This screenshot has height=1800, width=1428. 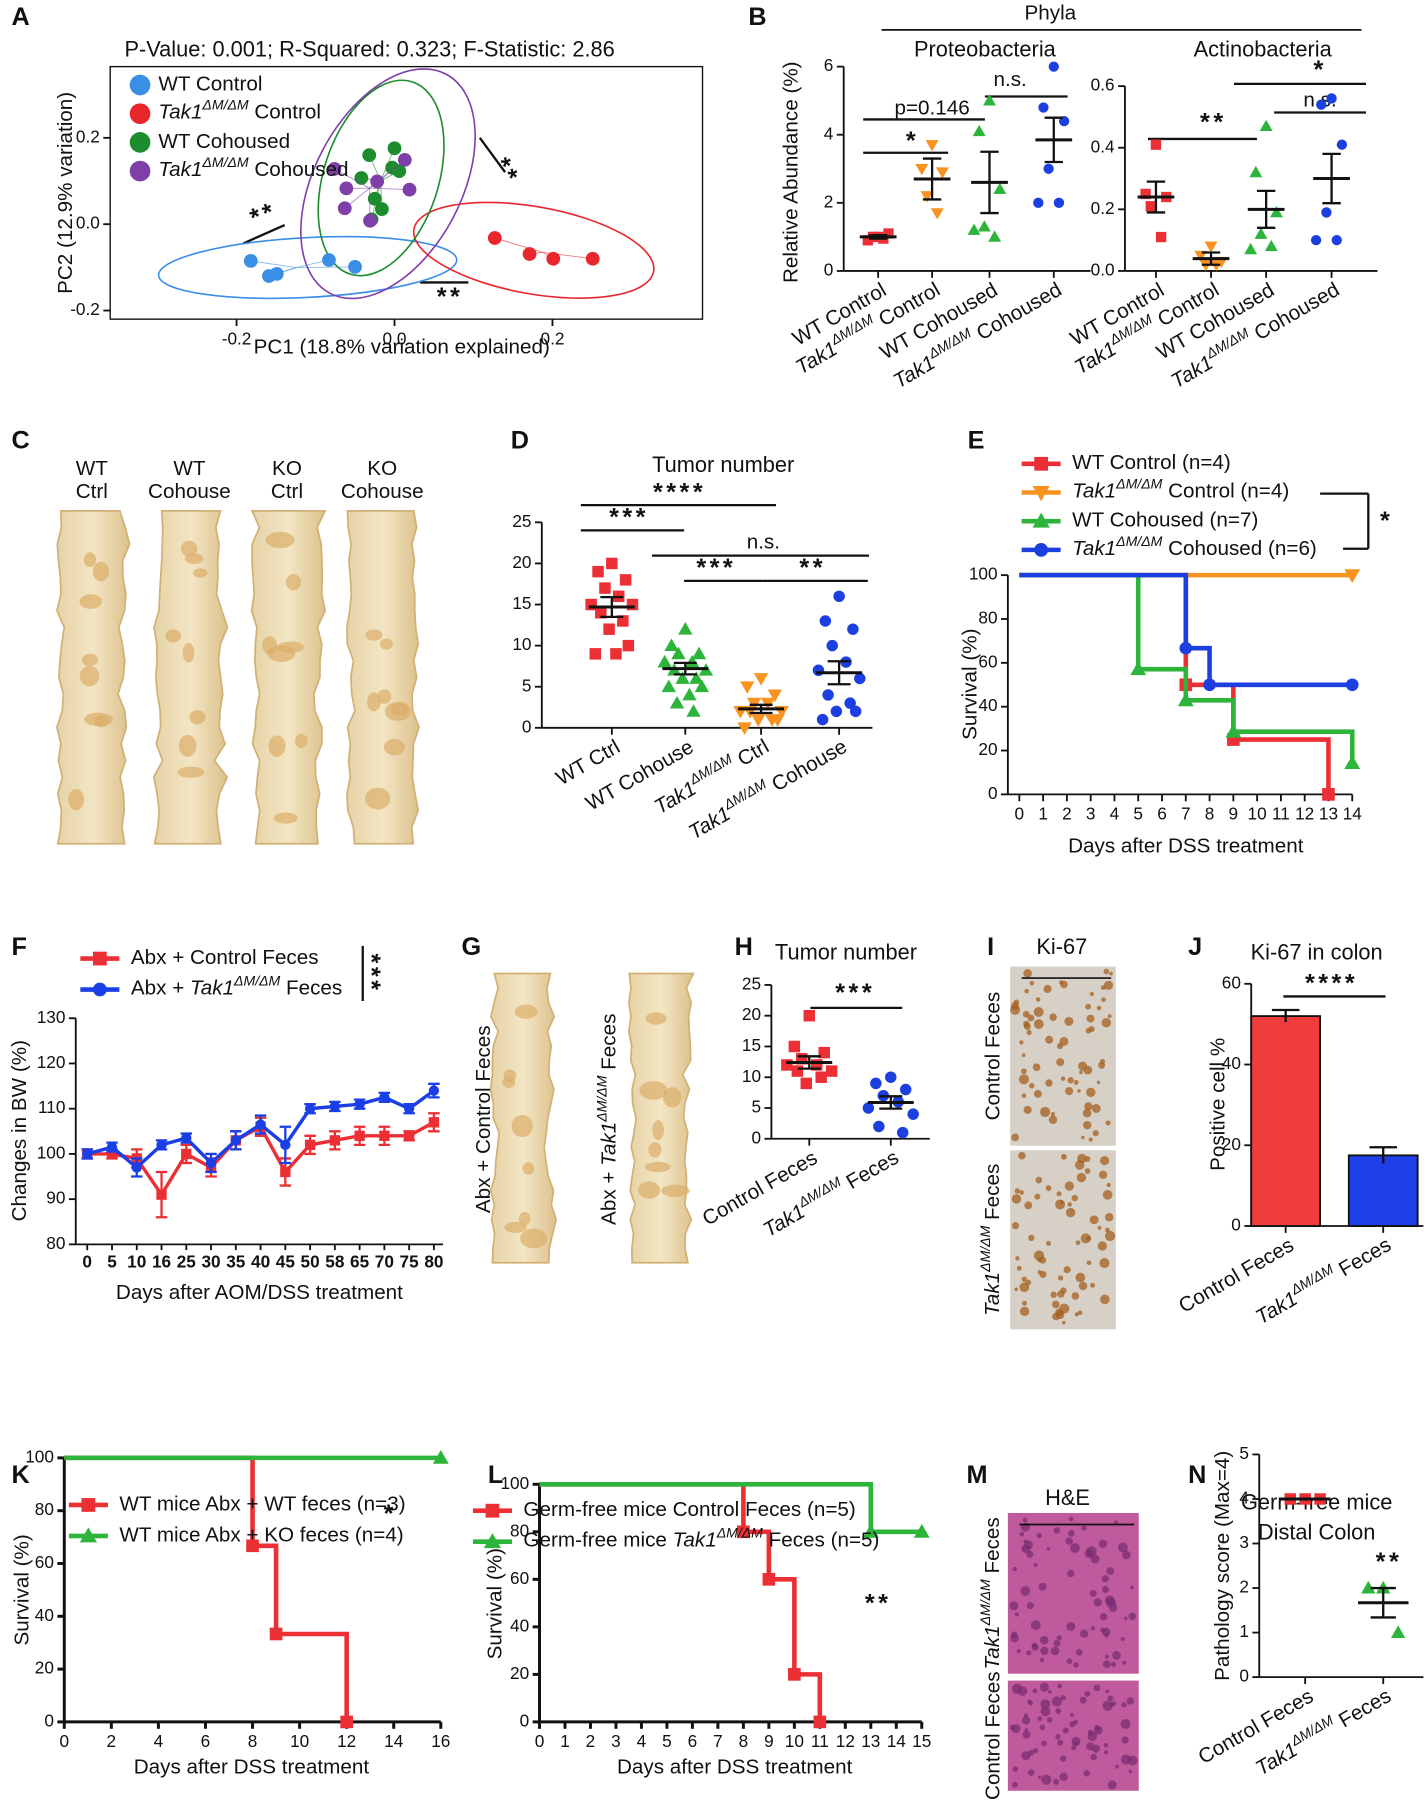 I want to click on annotation: ***, so click(x=855, y=993).